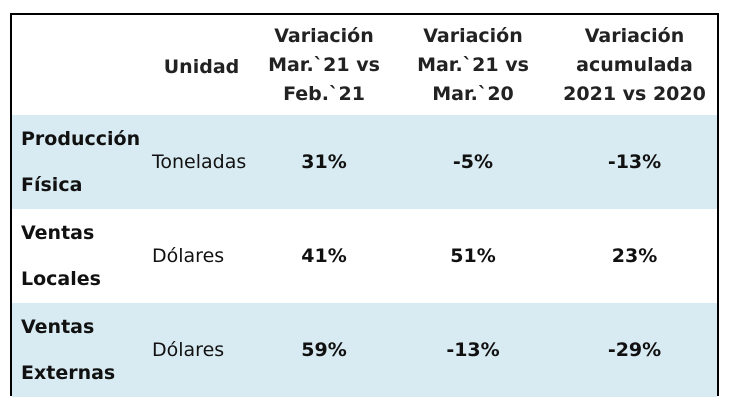 This screenshot has height=410, width=730. What do you see at coordinates (52, 185) in the screenshot?
I see `row-concept-line-2: Física` at bounding box center [52, 185].